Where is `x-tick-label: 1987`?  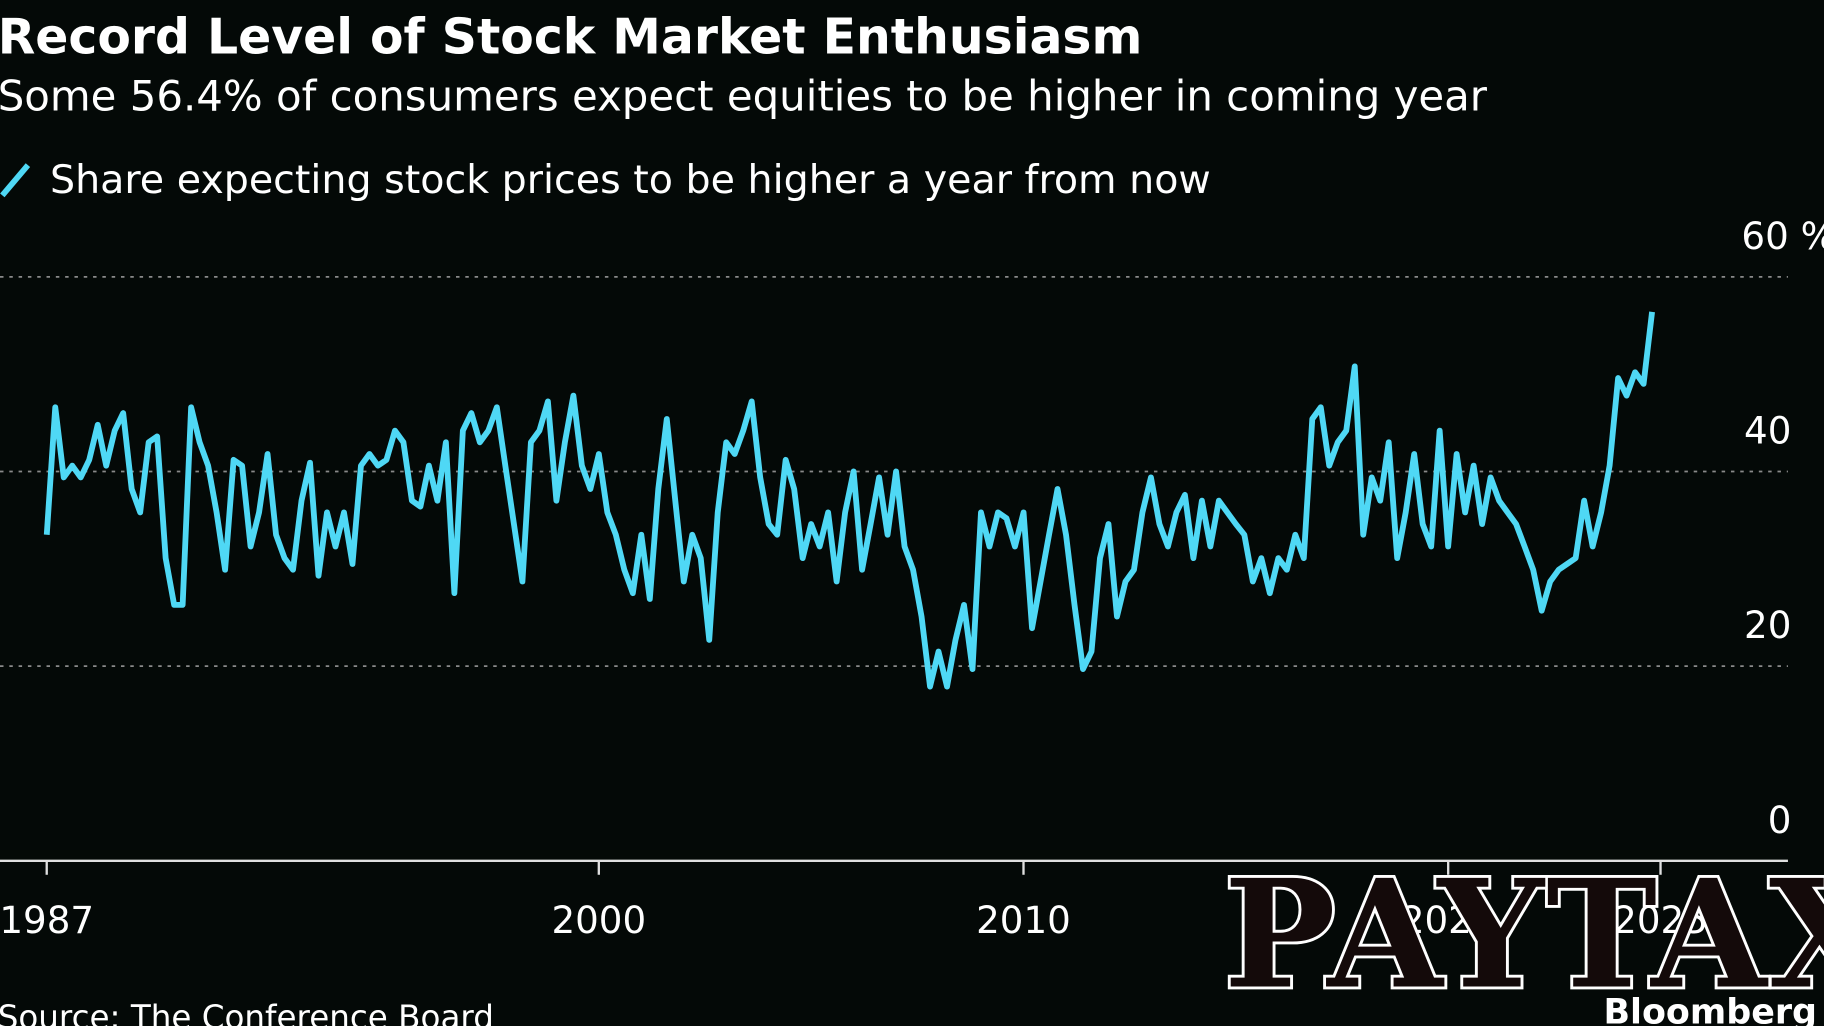
x-tick-label: 1987 is located at coordinates (47, 920).